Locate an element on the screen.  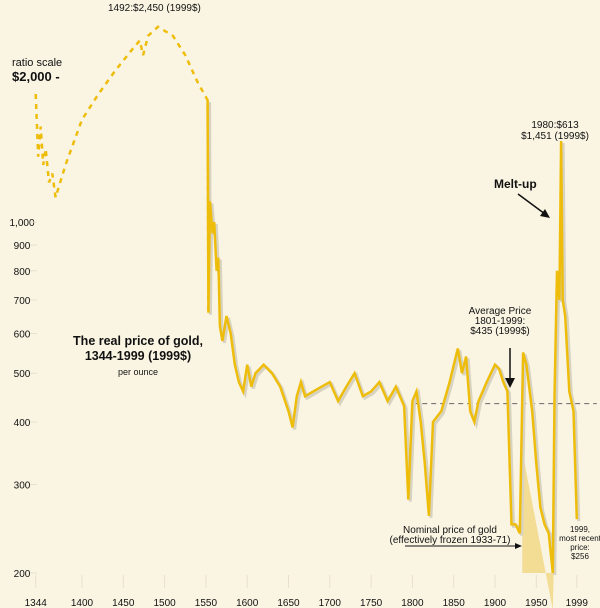
estimated-price-line is located at coordinates (122, 169).